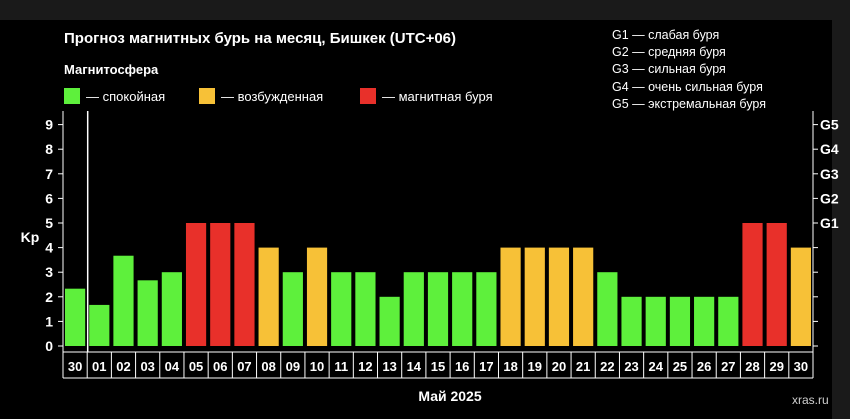  Describe the element at coordinates (389, 366) in the screenshot. I see `x-tick-label-13: 13` at that location.